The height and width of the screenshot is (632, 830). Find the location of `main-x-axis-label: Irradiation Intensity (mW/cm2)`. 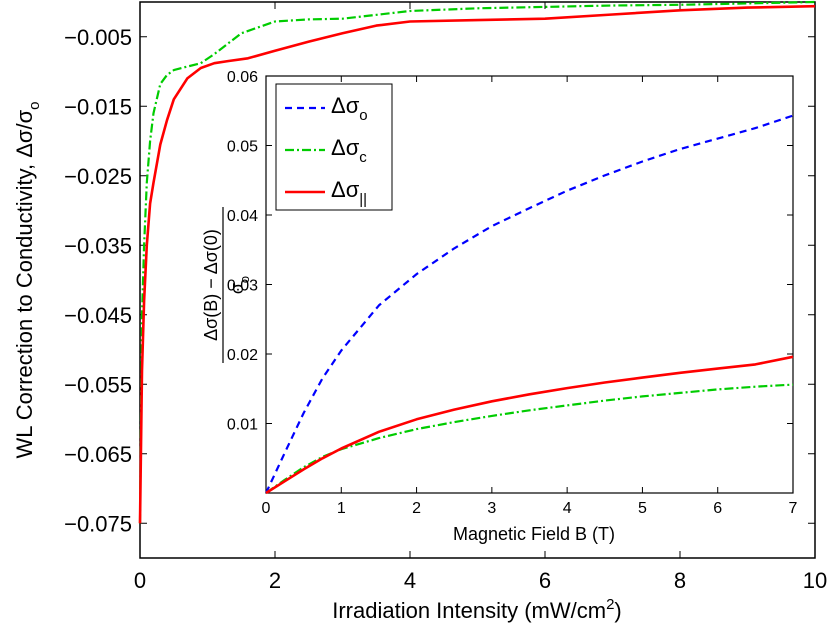

main-x-axis-label: Irradiation Intensity (mW/cm2) is located at coordinates (477, 609).